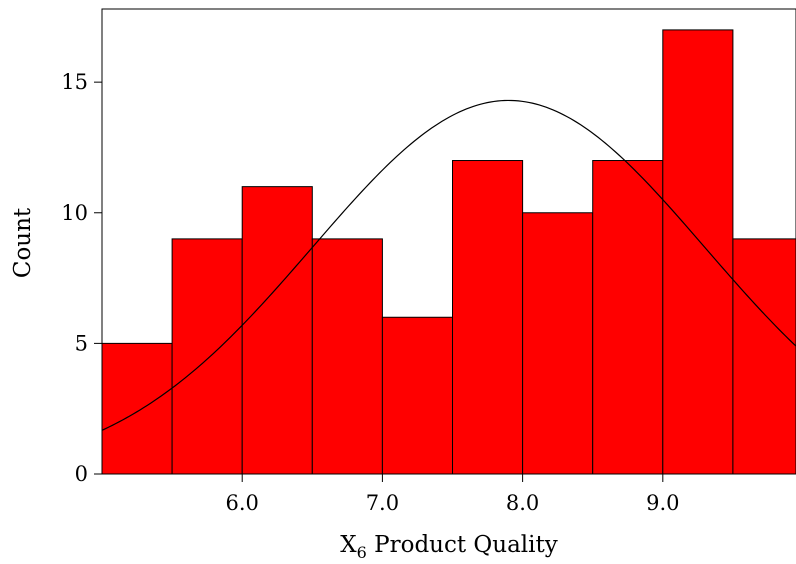 Image resolution: width=796 pixels, height=564 pixels. I want to click on x-axis-label: X6 Product Quality, so click(449, 547).